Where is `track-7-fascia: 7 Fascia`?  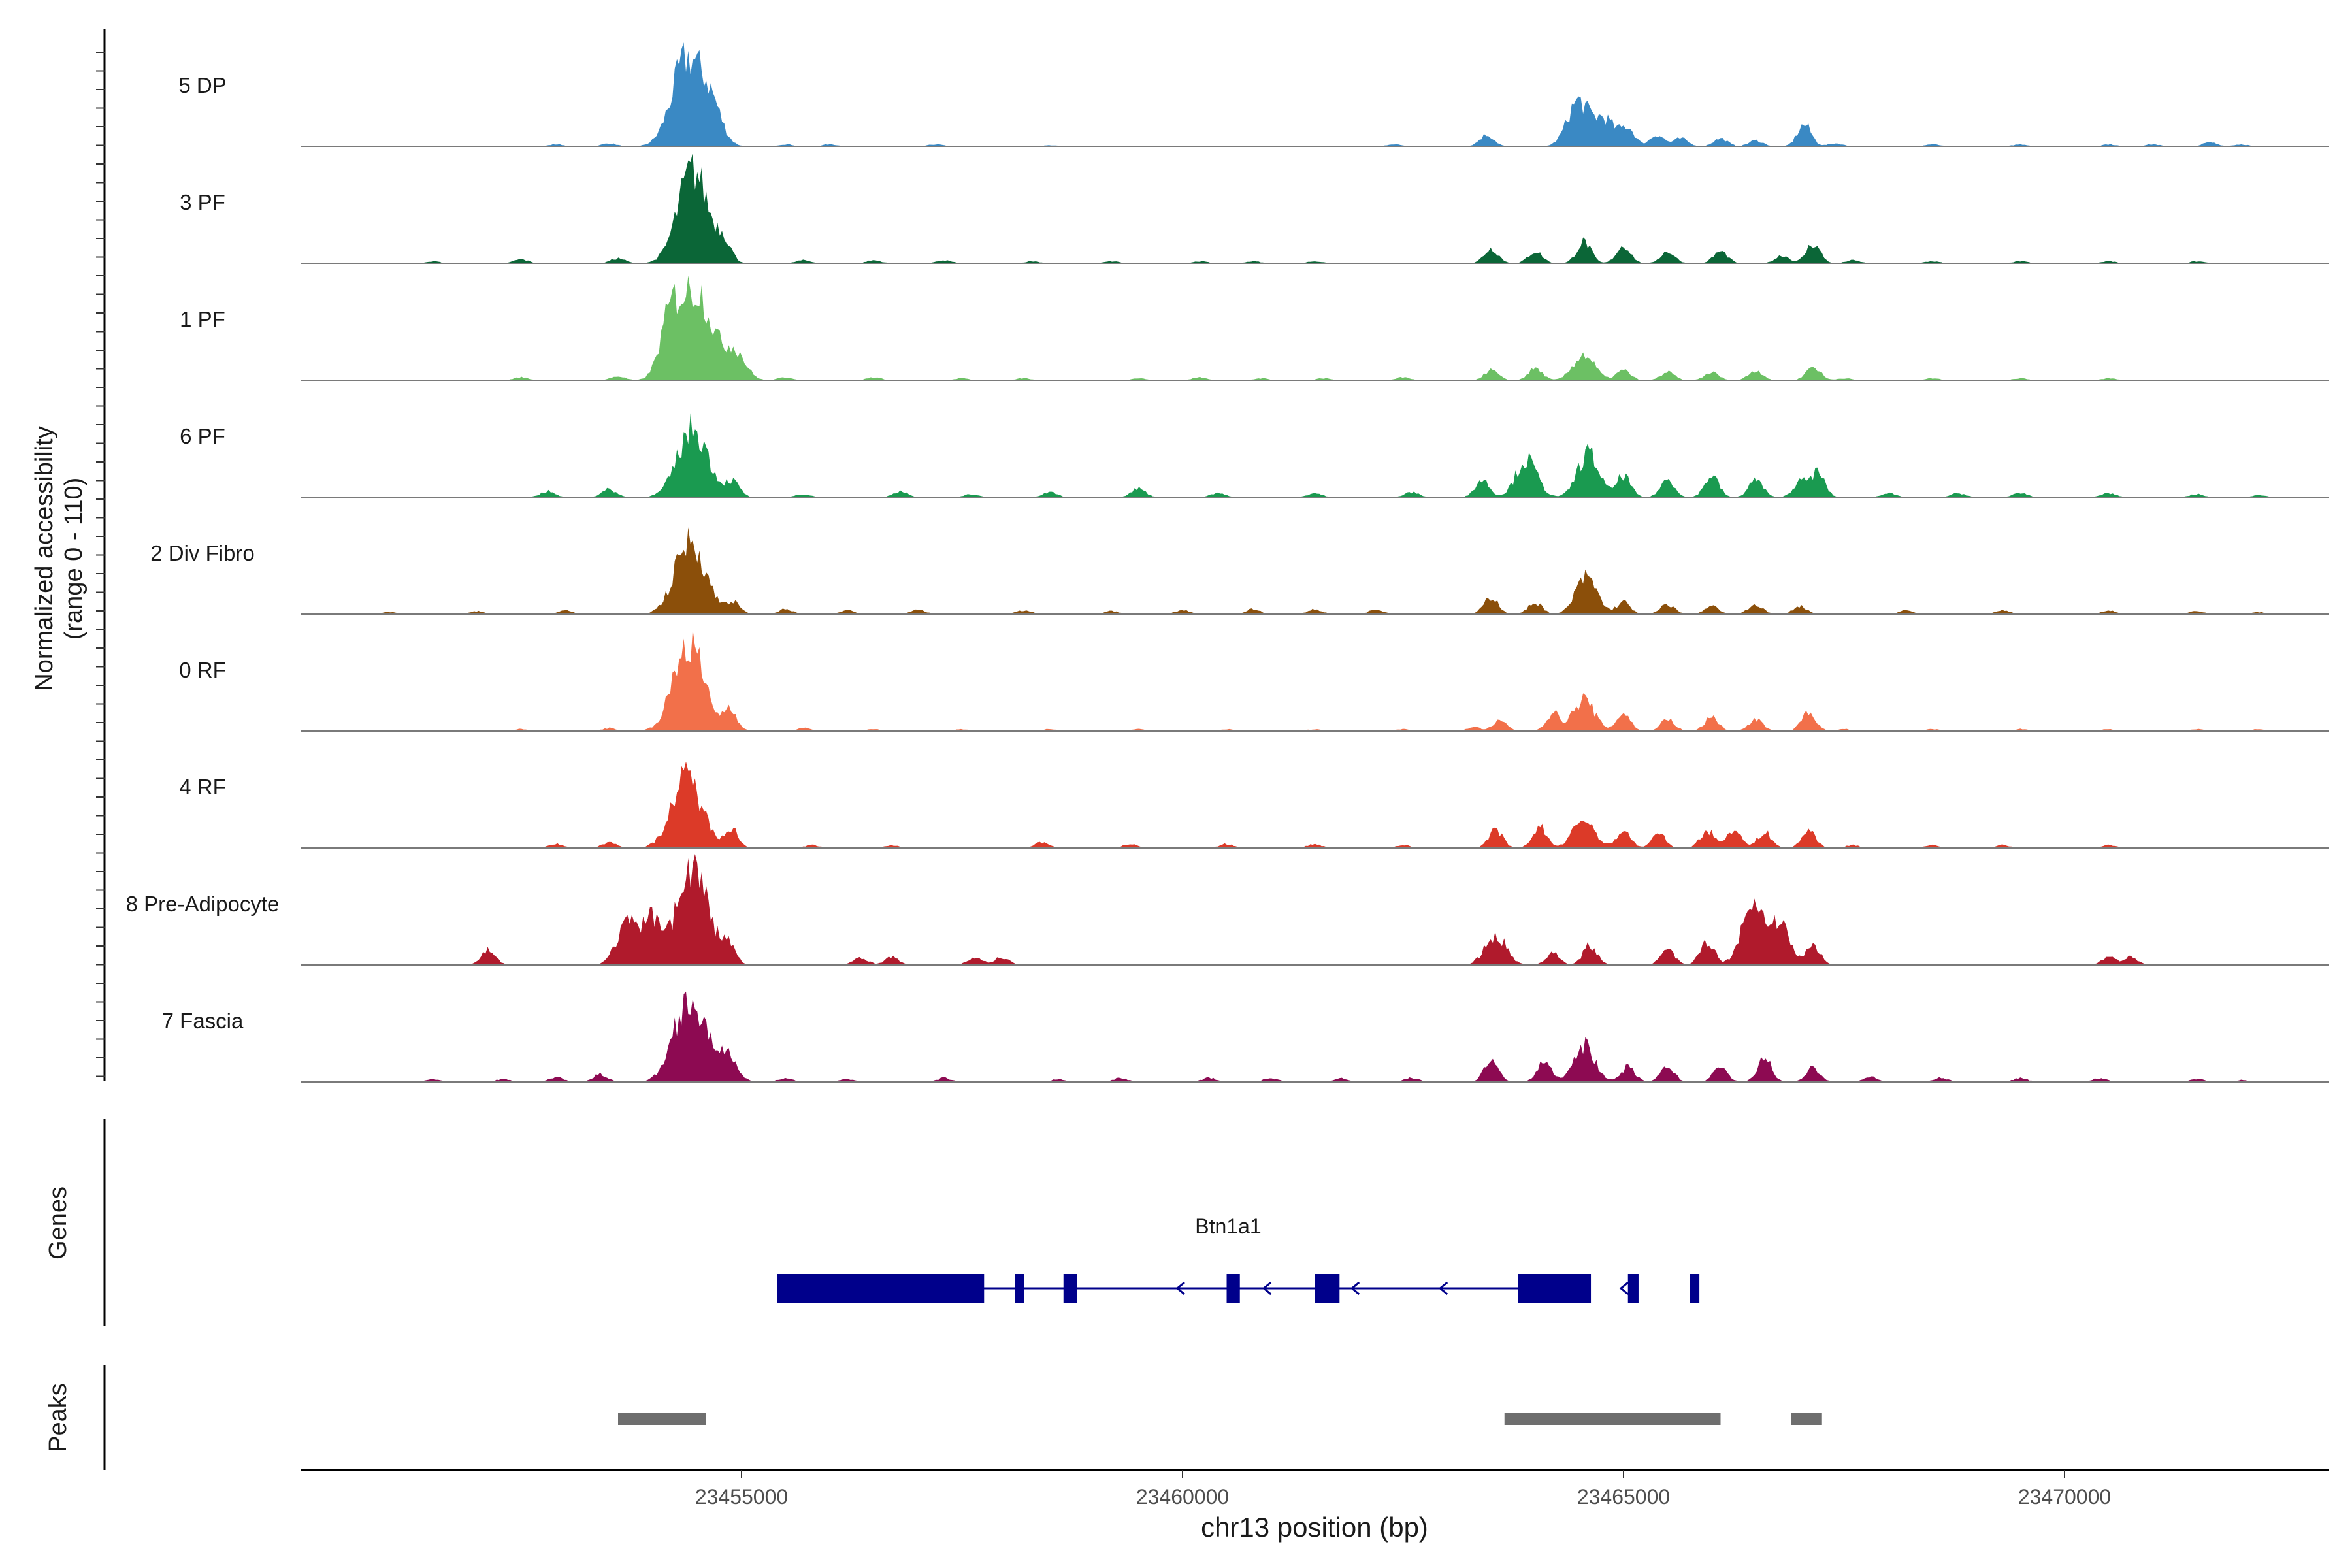 track-7-fascia: 7 Fascia is located at coordinates (1245, 1037).